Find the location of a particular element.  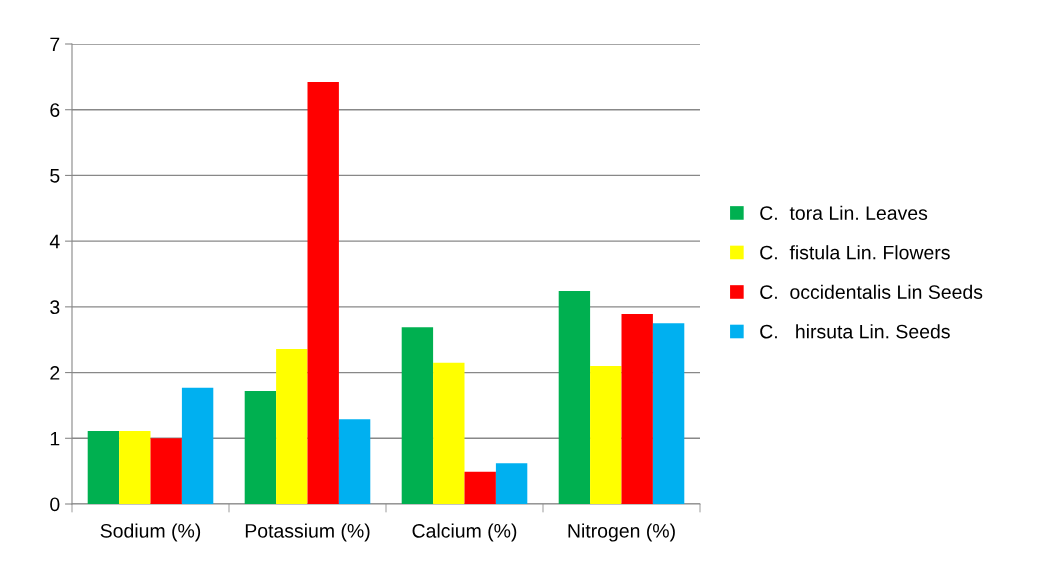

x-tick-label: Nitrogen (%) is located at coordinates (621, 532).